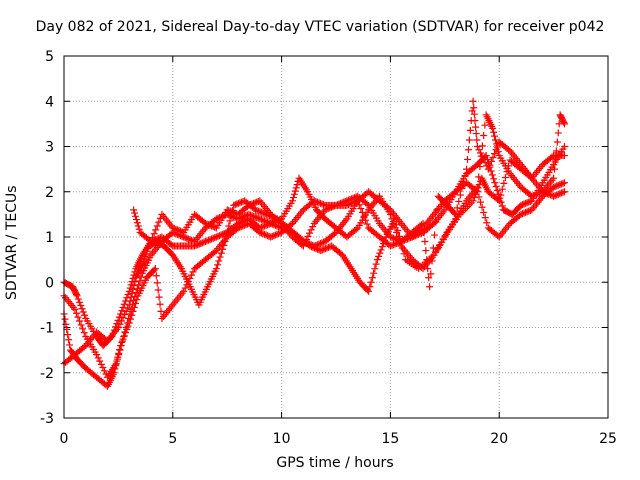 The width and height of the screenshot is (640, 480). Describe the element at coordinates (49, 283) in the screenshot. I see `y-tick-label: 0` at that location.